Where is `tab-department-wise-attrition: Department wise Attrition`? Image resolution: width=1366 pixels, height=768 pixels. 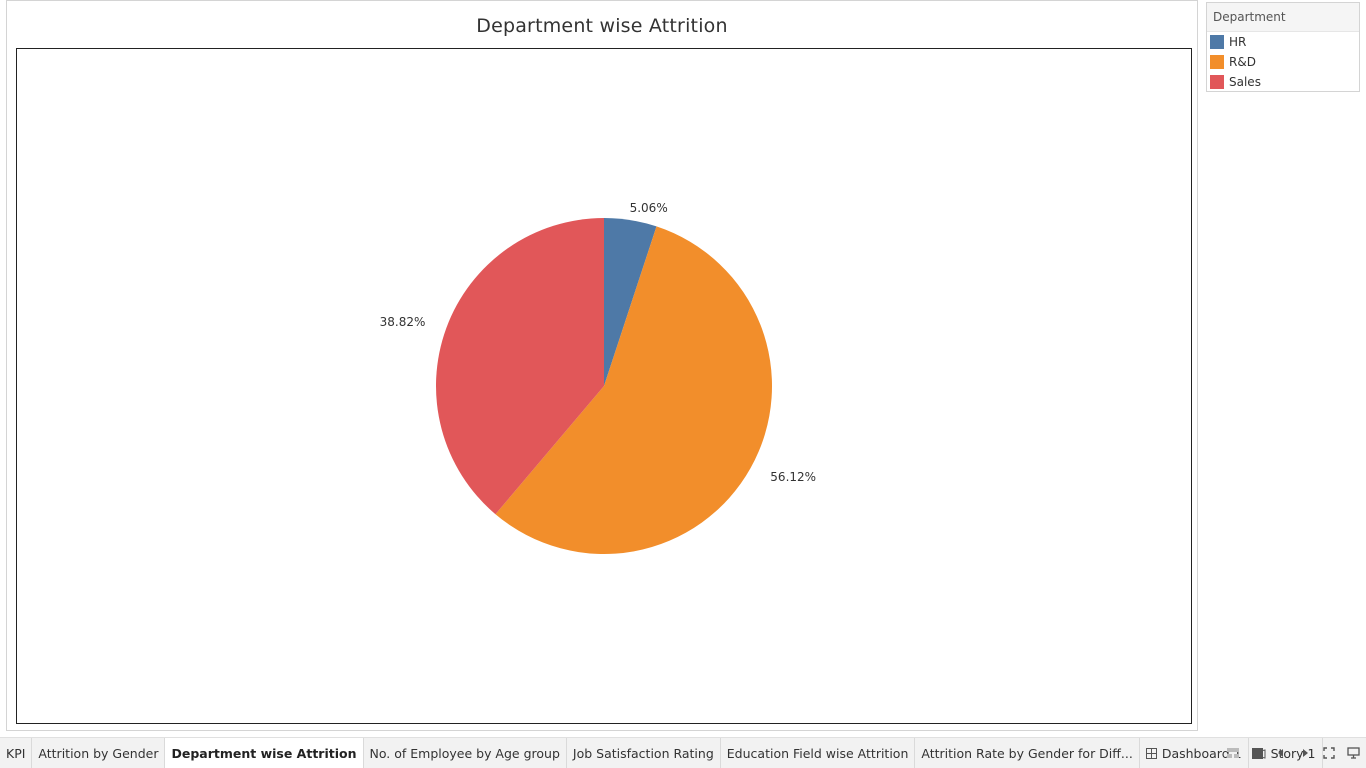 tab-department-wise-attrition: Department wise Attrition is located at coordinates (264, 753).